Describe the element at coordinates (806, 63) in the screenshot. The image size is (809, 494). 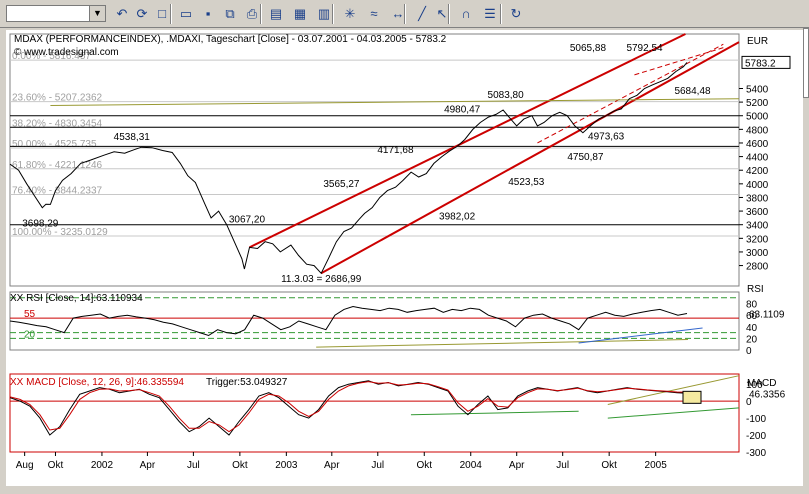
I see `side-panel-tab` at that location.